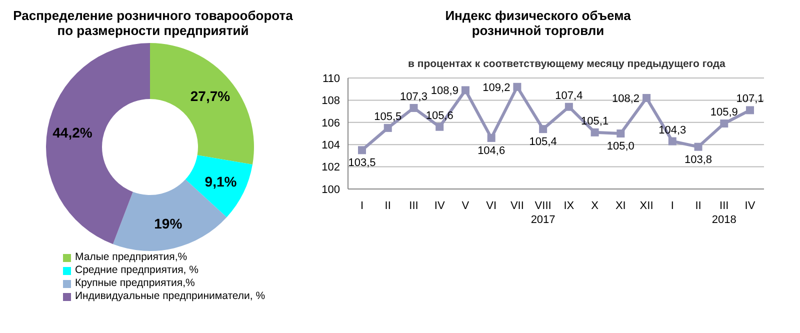 The width and height of the screenshot is (800, 333). What do you see at coordinates (221, 182) in the screenshot?
I see `data-label: 9,1%` at bounding box center [221, 182].